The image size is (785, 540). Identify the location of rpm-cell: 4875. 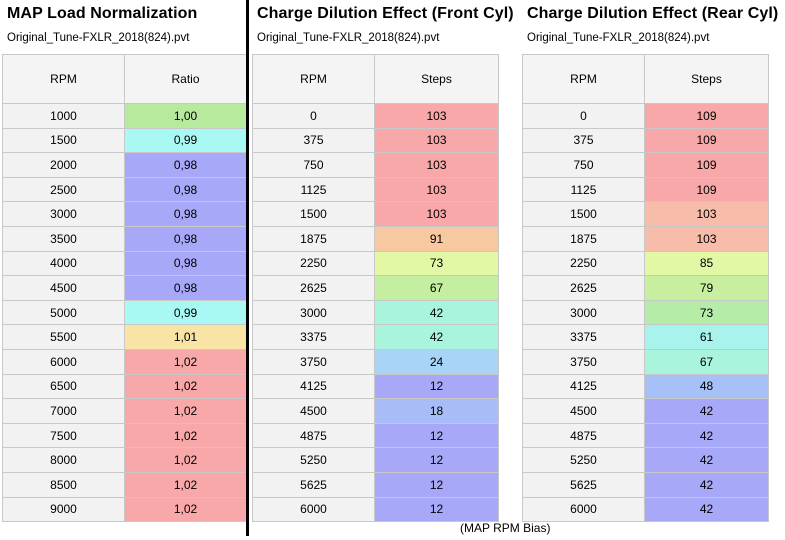
(313, 435).